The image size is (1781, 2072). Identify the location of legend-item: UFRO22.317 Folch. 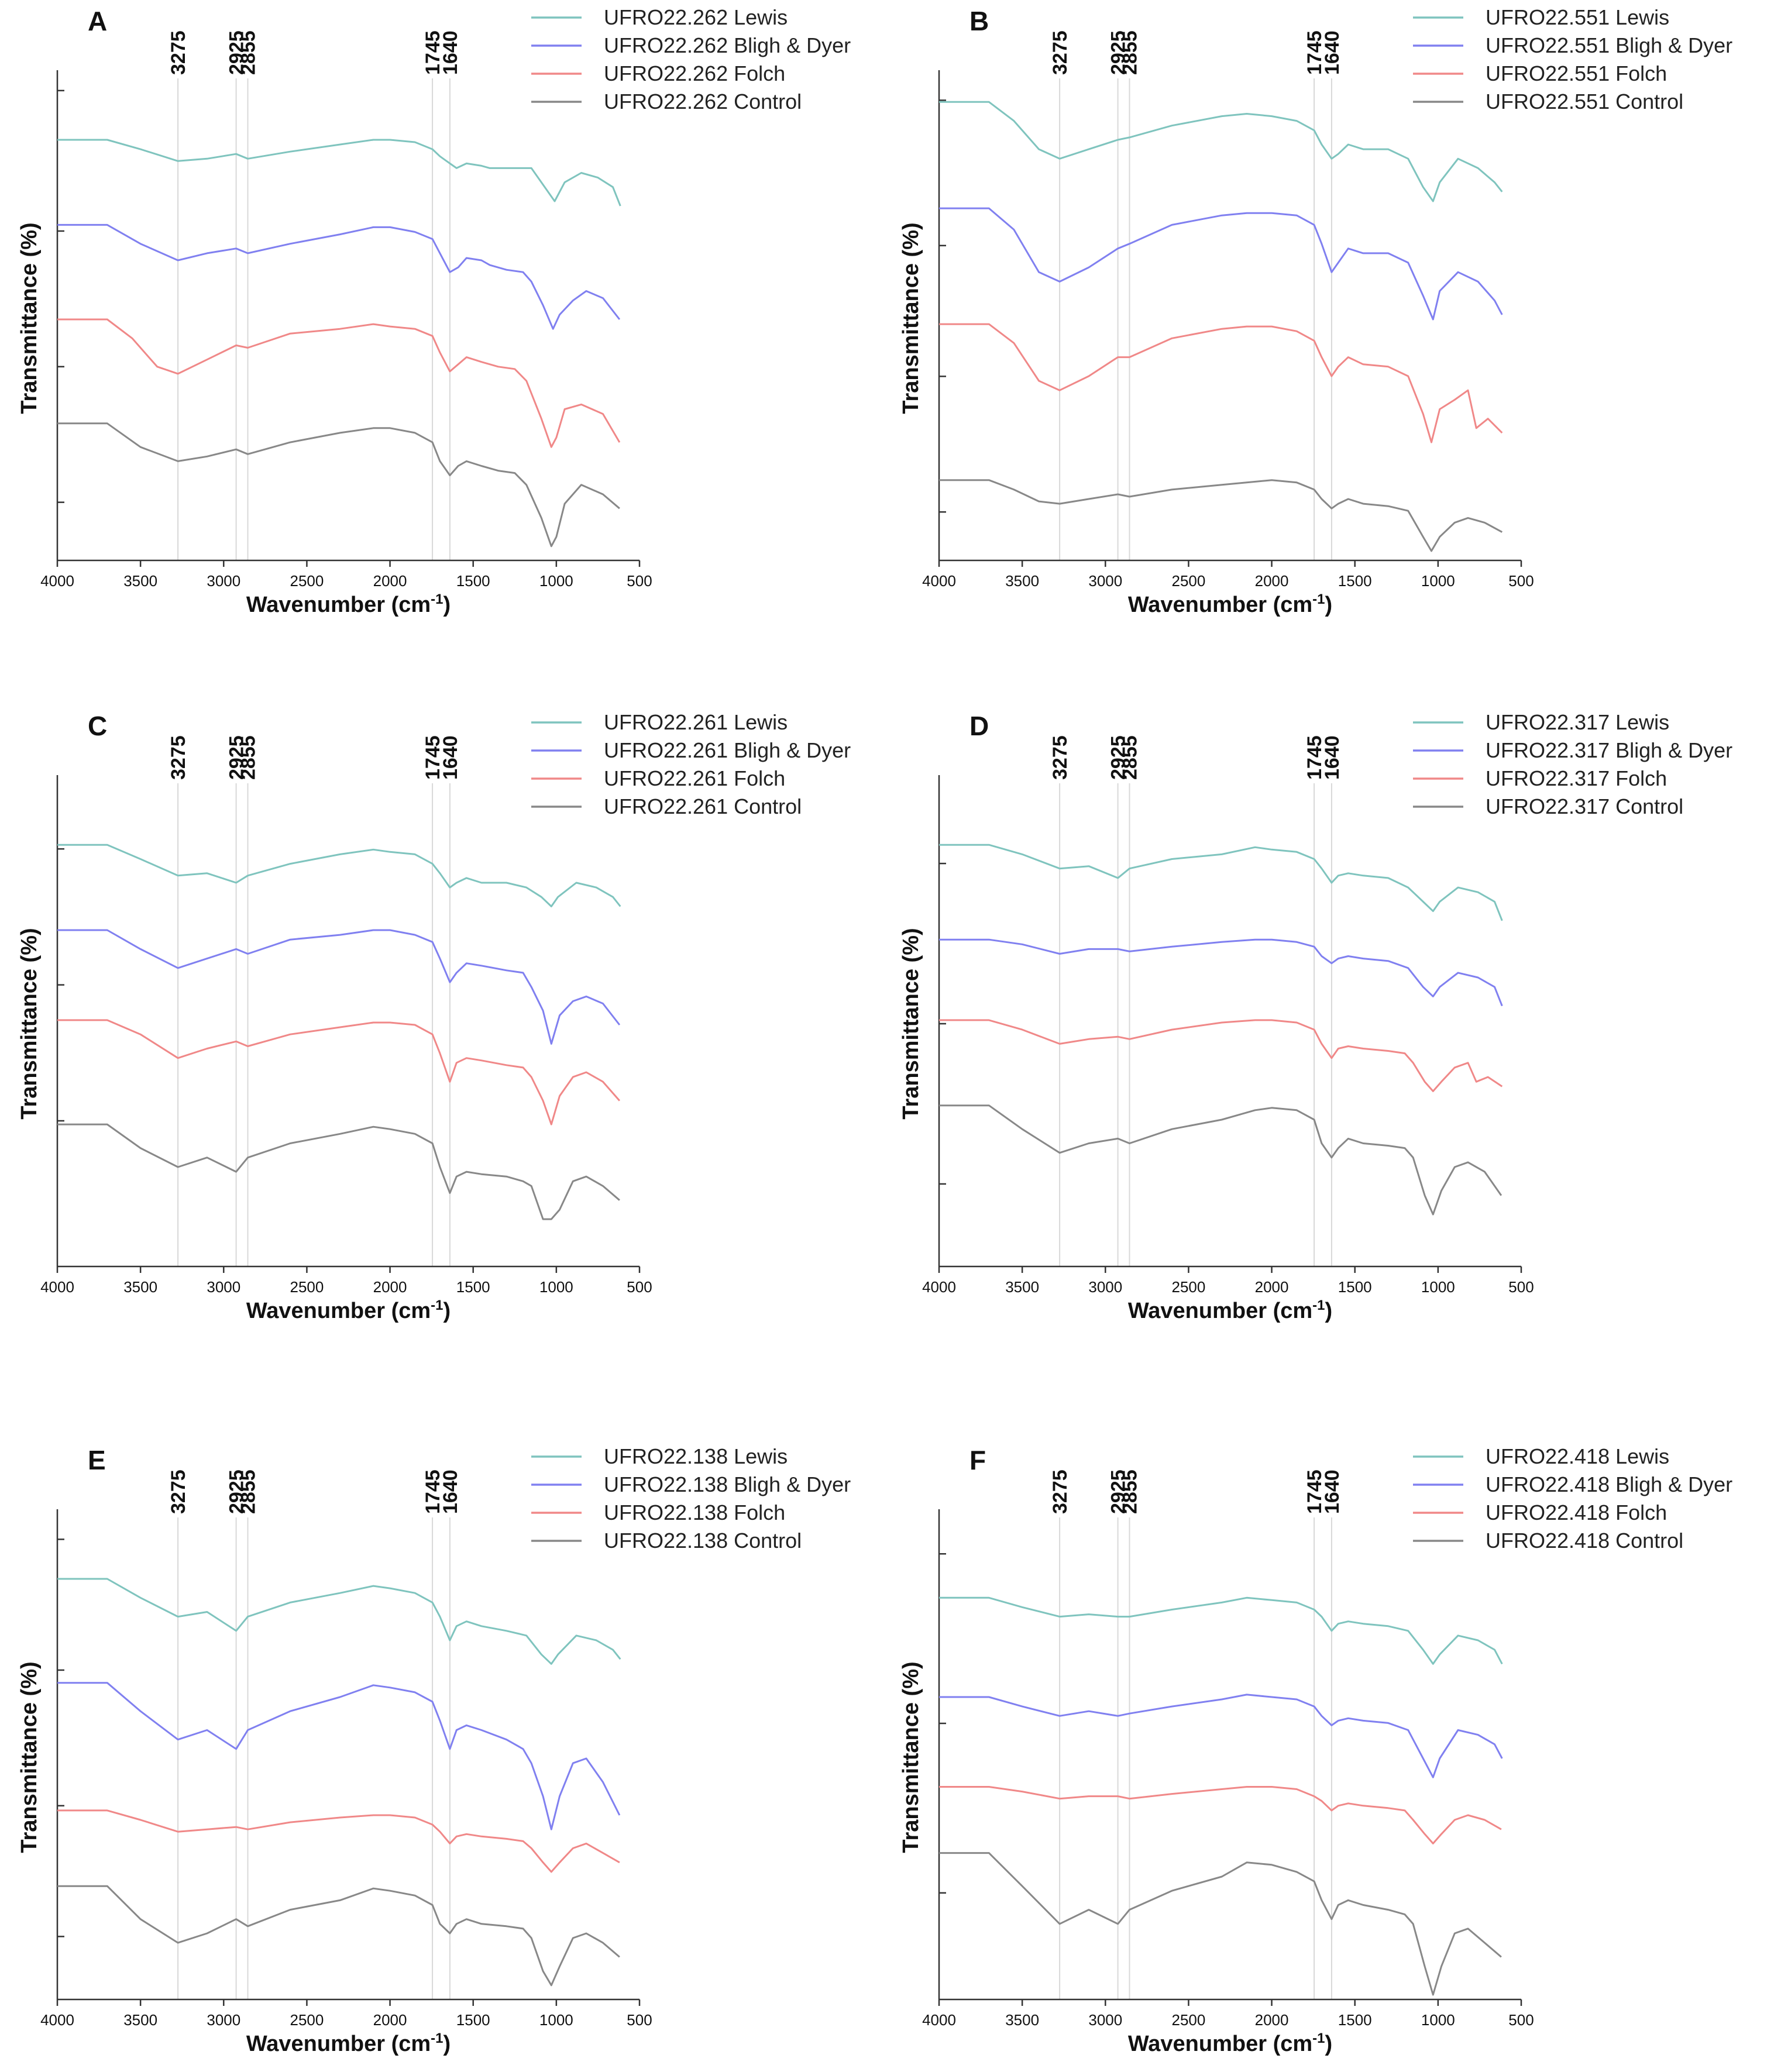
(1577, 778).